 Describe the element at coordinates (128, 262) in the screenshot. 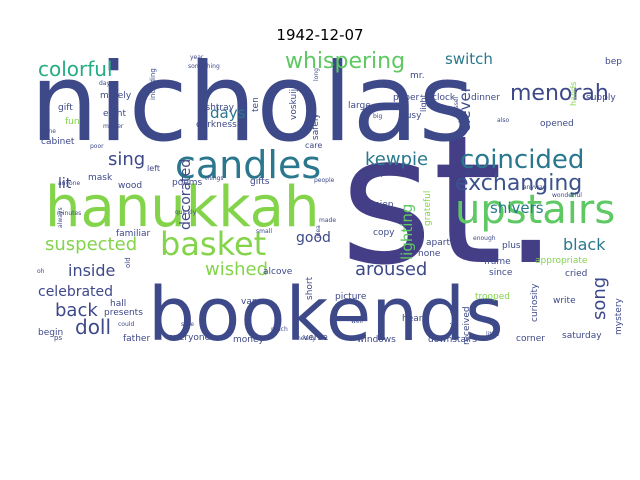

I see `word-old: old` at that location.